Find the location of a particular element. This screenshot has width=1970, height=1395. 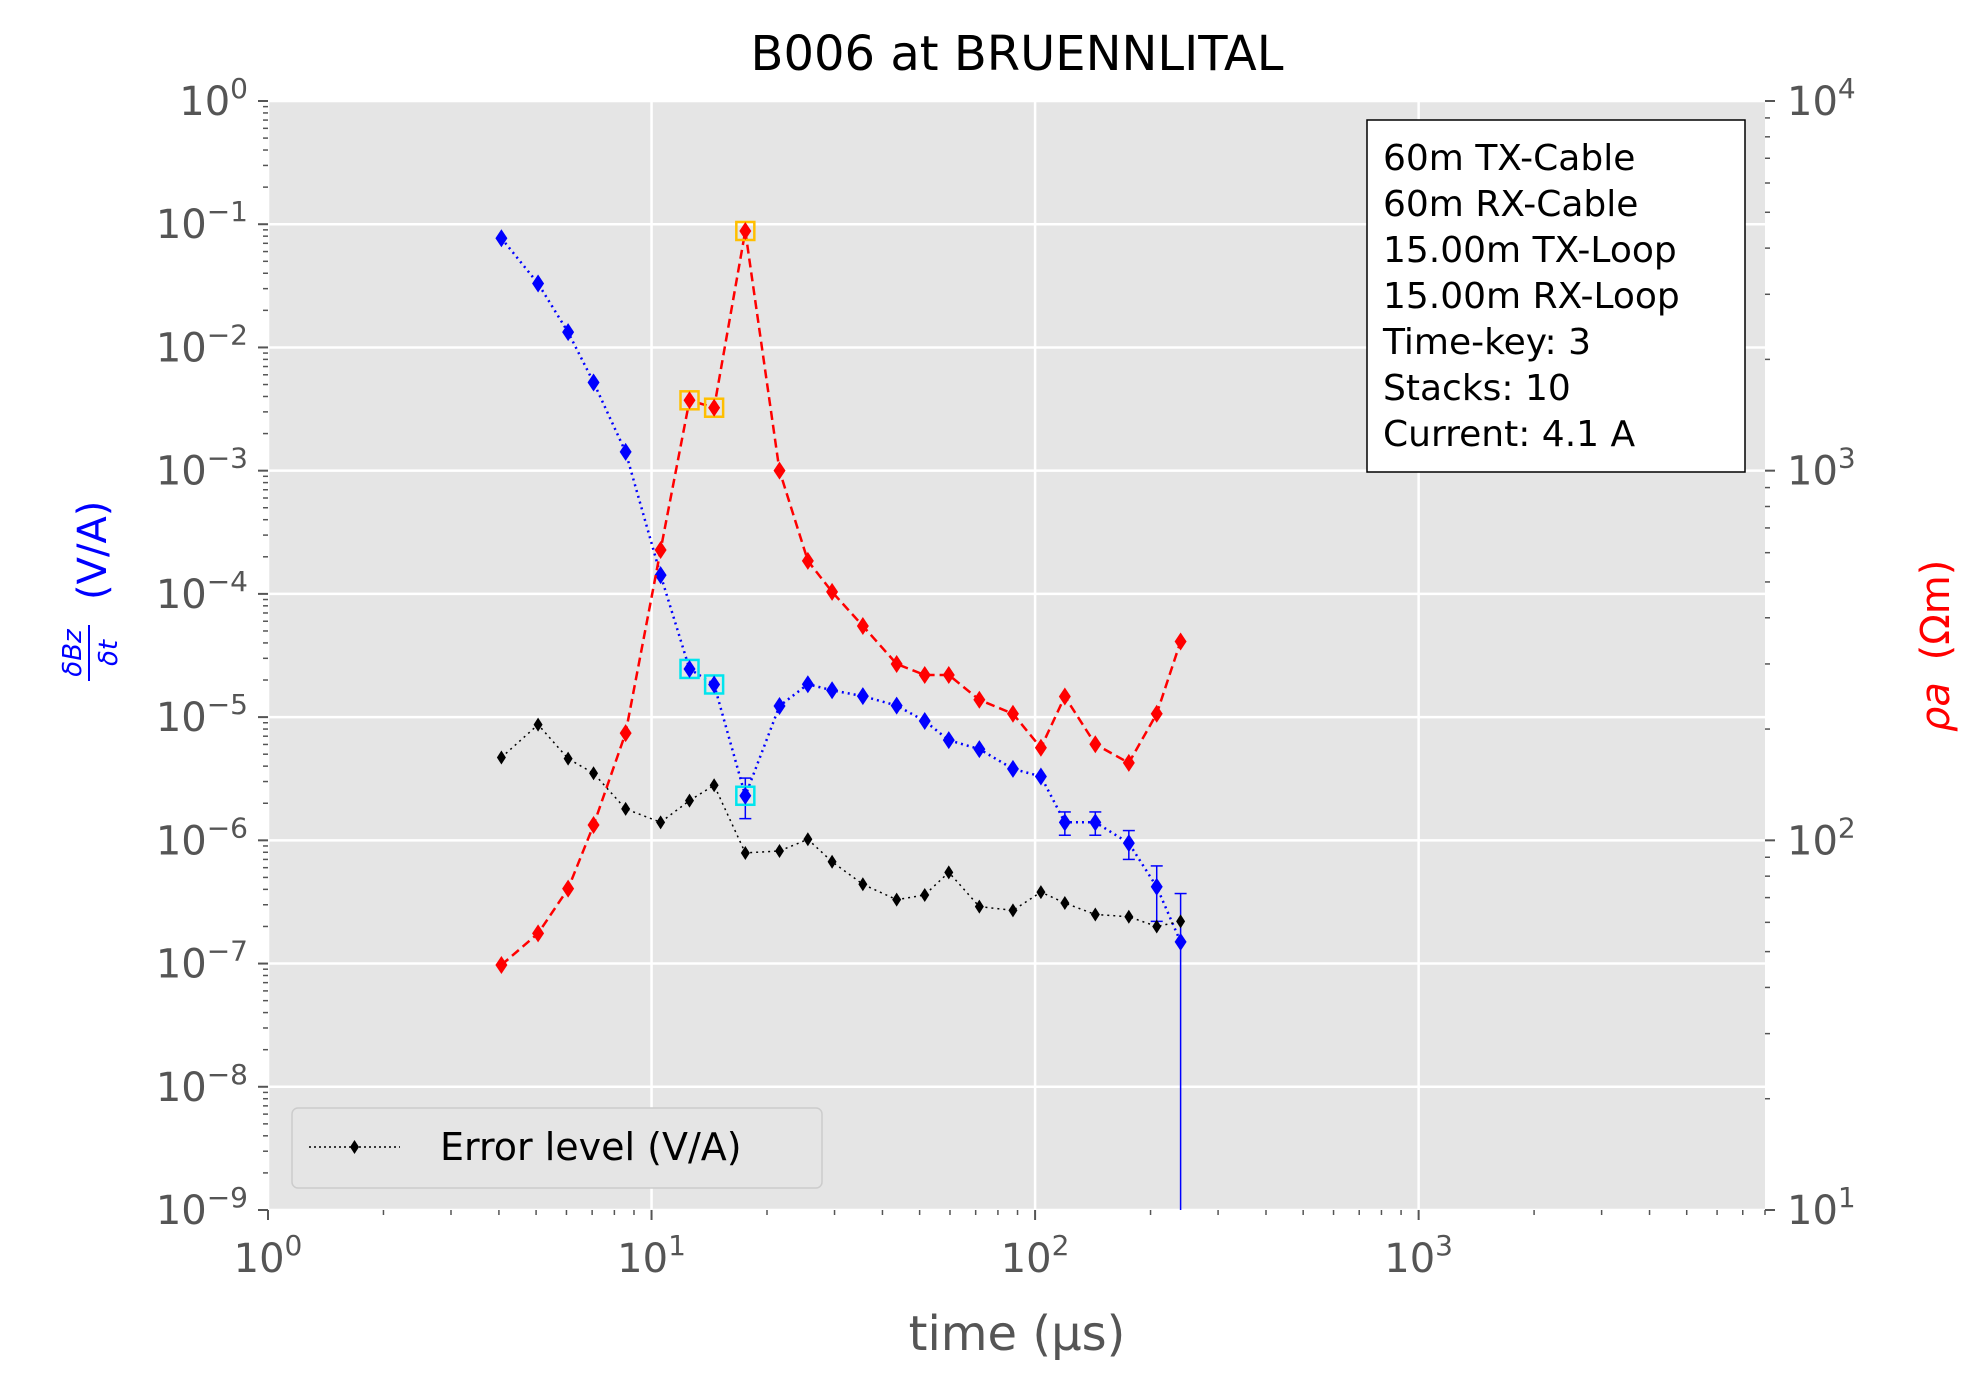

y-axis-left-denominator: δt is located at coordinates (109, 652).